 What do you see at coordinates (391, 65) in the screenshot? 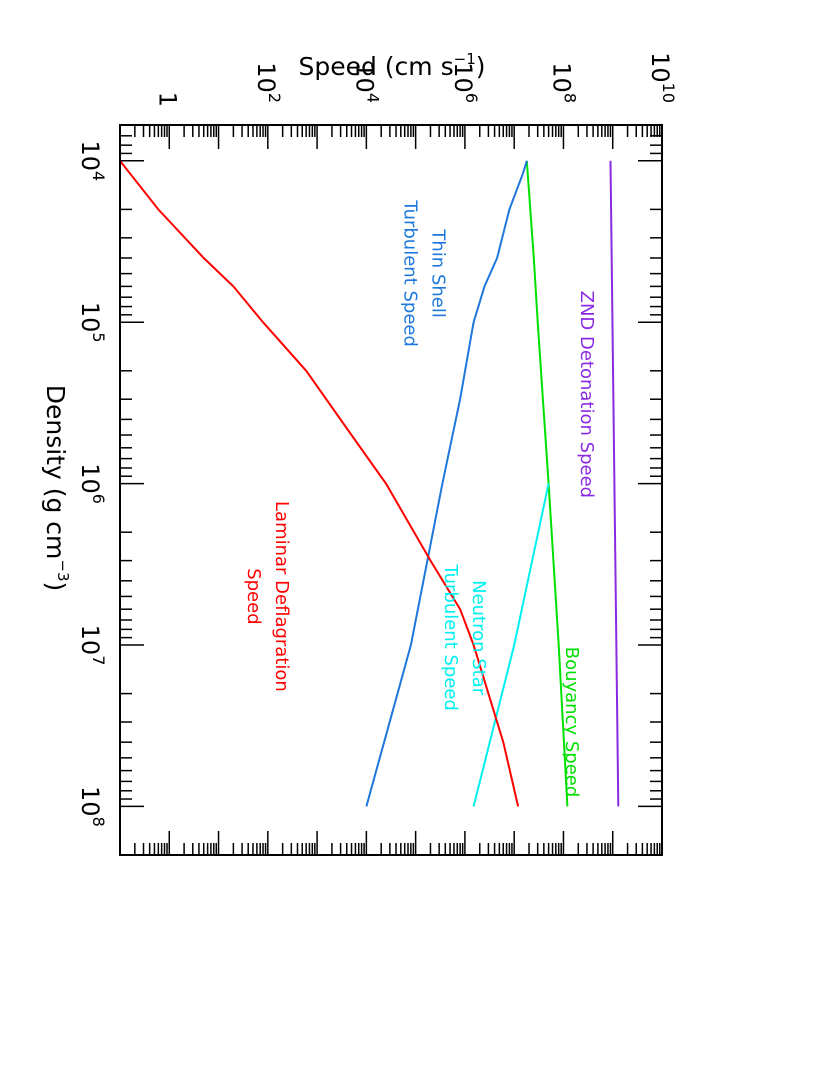
I see `y-axis-title: Speed (cm s−1)` at bounding box center [391, 65].